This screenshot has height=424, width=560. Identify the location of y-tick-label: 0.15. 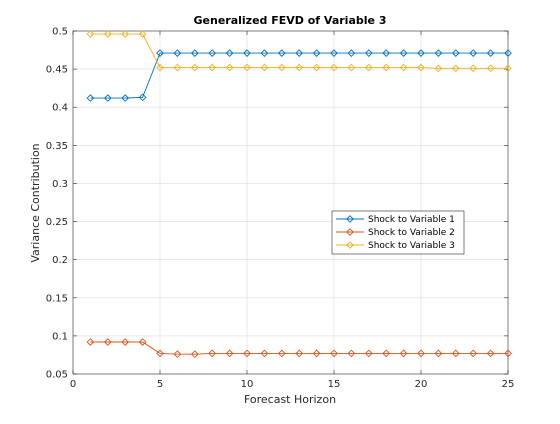
(57, 298).